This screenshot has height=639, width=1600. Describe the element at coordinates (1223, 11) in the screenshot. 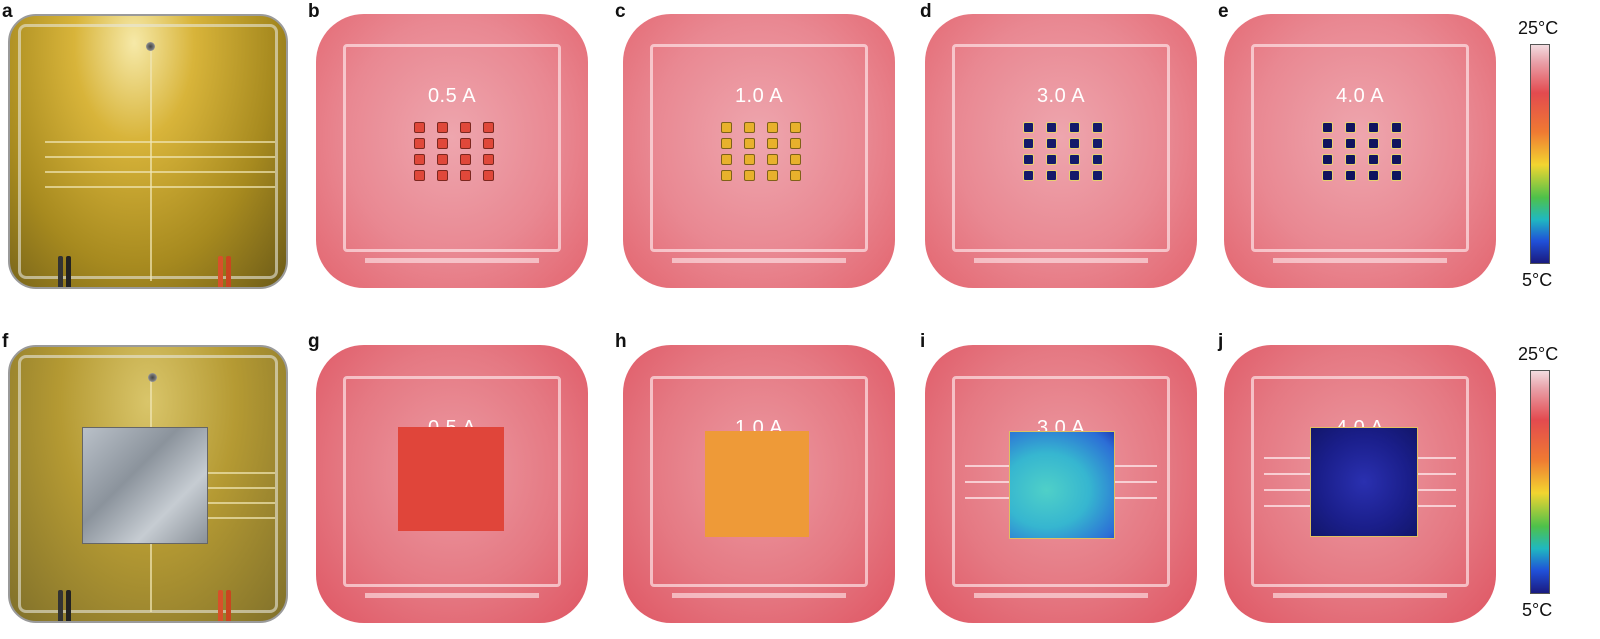

I see `panel-label-e: e` at that location.